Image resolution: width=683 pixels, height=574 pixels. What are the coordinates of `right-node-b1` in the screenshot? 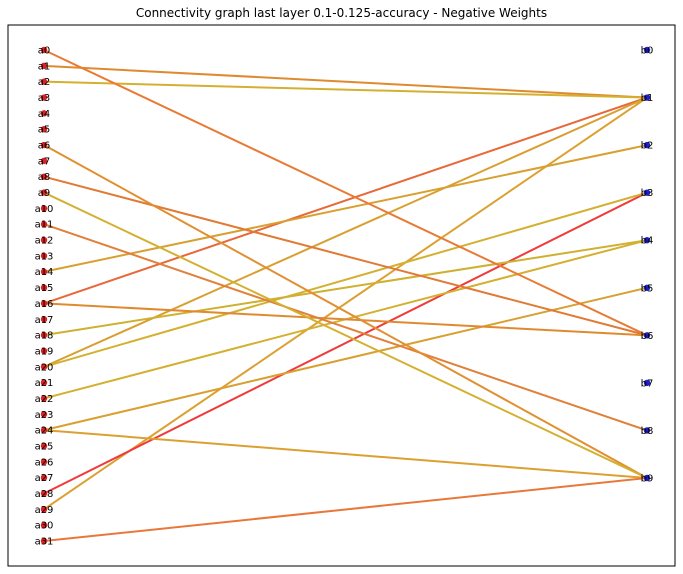 It's located at (647, 97).